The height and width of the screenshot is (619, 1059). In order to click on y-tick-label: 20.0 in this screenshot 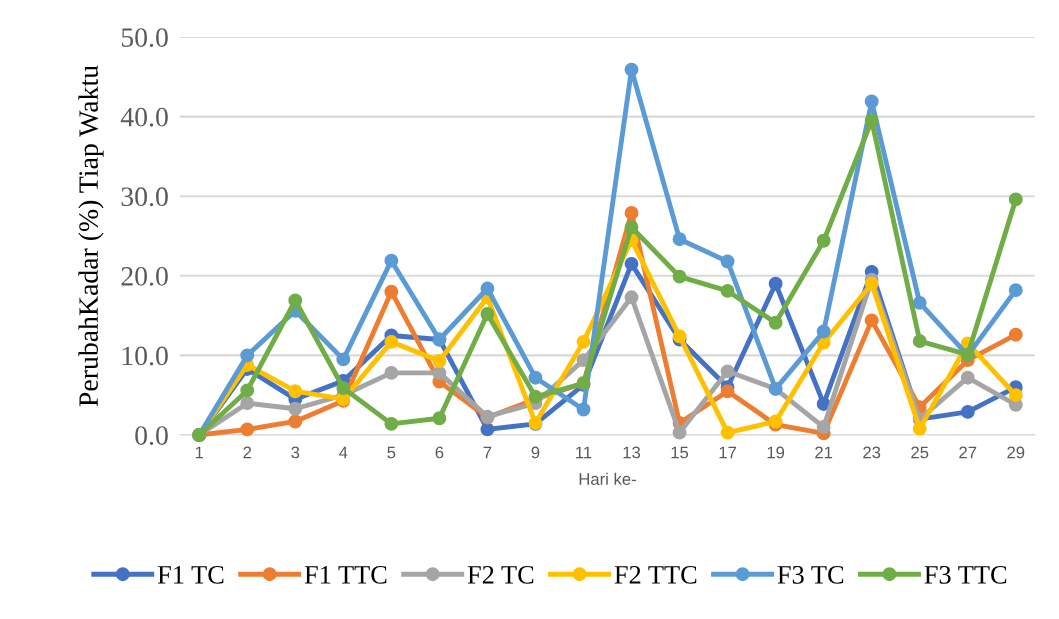, I will do `click(144, 276)`.